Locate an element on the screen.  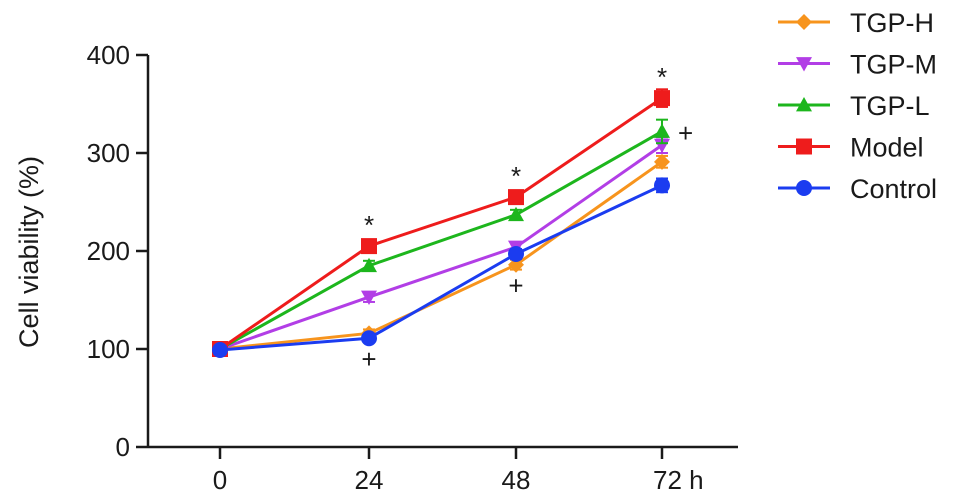
legend-label: TGP-H is located at coordinates (892, 23).